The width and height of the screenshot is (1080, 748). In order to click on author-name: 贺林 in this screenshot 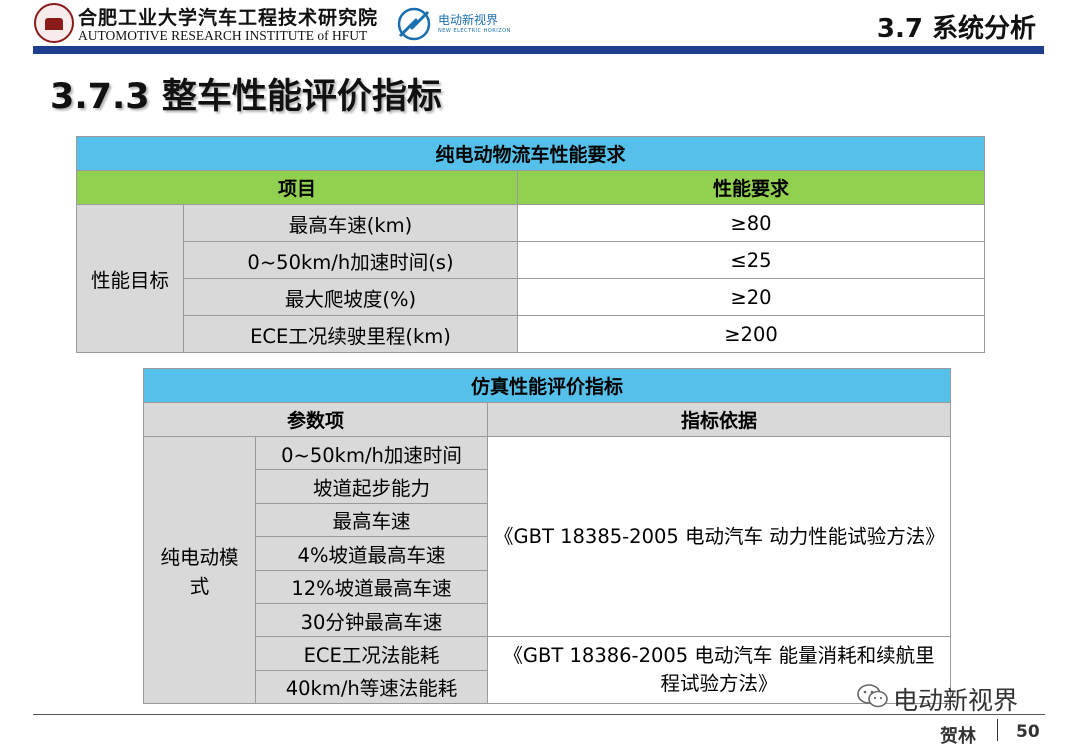, I will do `click(958, 736)`.